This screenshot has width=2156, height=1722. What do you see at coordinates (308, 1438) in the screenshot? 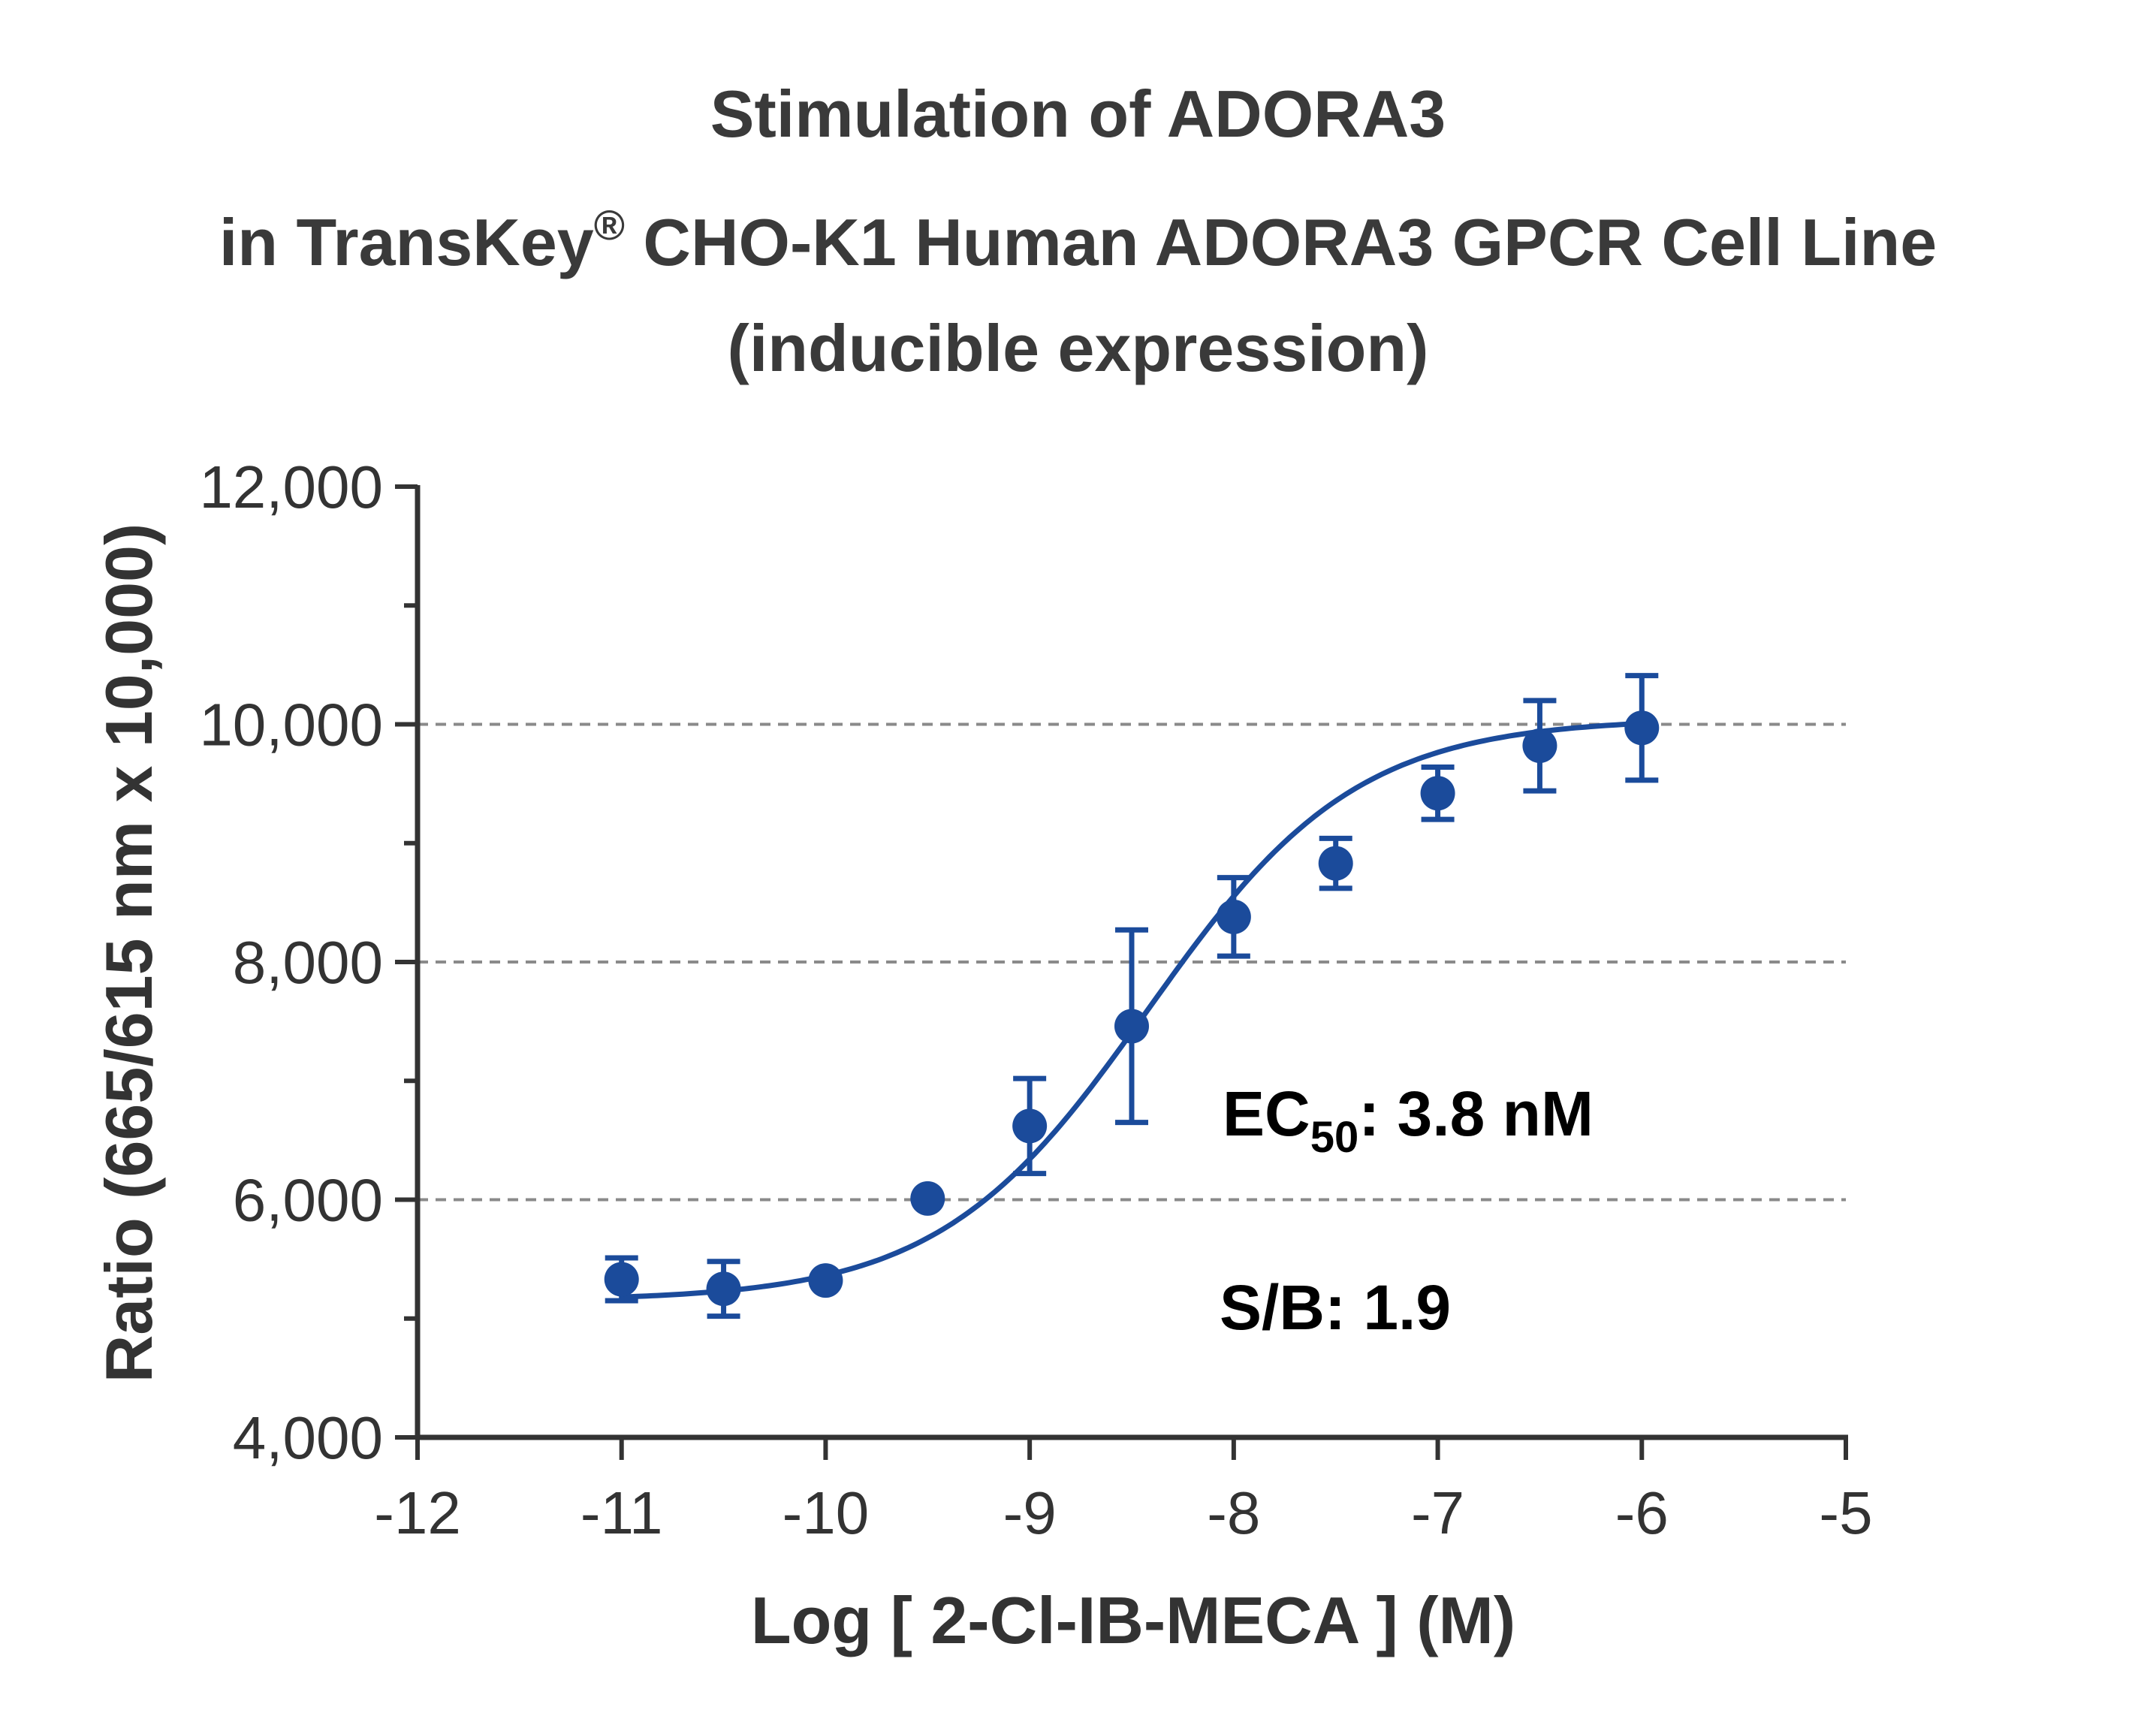
I see `y-tick-label: 4,000` at bounding box center [308, 1438].